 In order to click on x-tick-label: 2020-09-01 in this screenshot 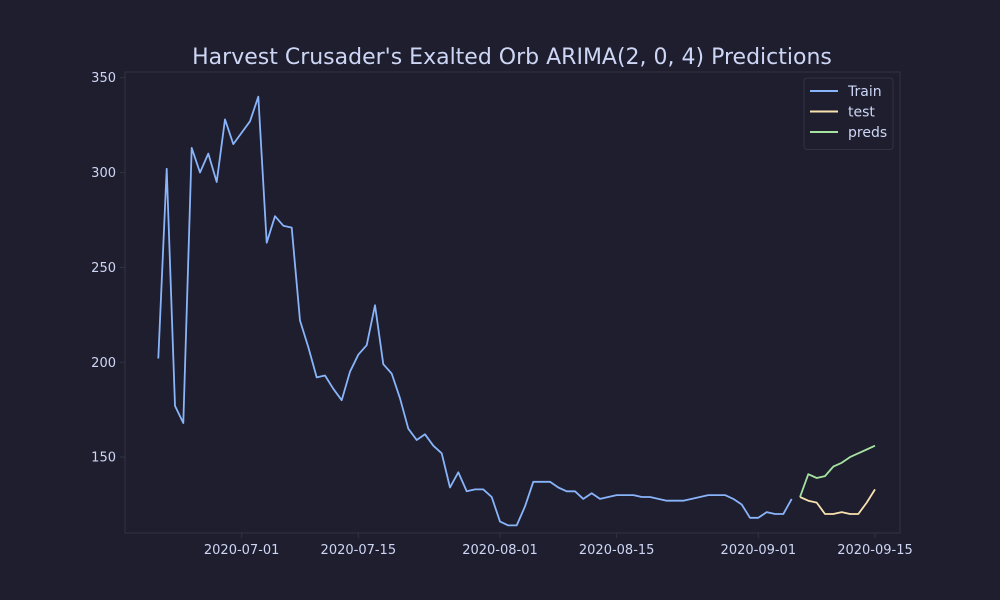, I will do `click(759, 550)`.